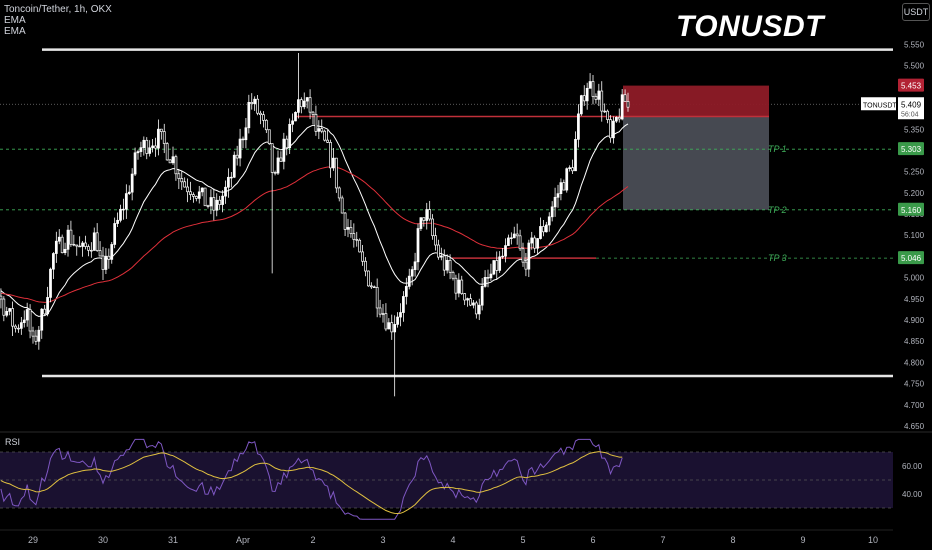 This screenshot has height=550, width=932. What do you see at coordinates (312, 540) in the screenshot?
I see `time-tick-label: 2` at bounding box center [312, 540].